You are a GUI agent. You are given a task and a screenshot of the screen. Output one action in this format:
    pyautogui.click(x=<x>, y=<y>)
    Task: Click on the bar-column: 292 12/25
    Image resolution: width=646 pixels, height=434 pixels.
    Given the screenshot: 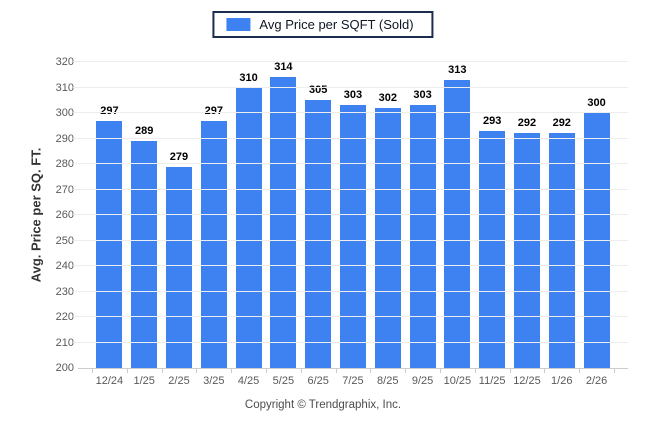 What is the action you would take?
    pyautogui.click(x=527, y=224)
    